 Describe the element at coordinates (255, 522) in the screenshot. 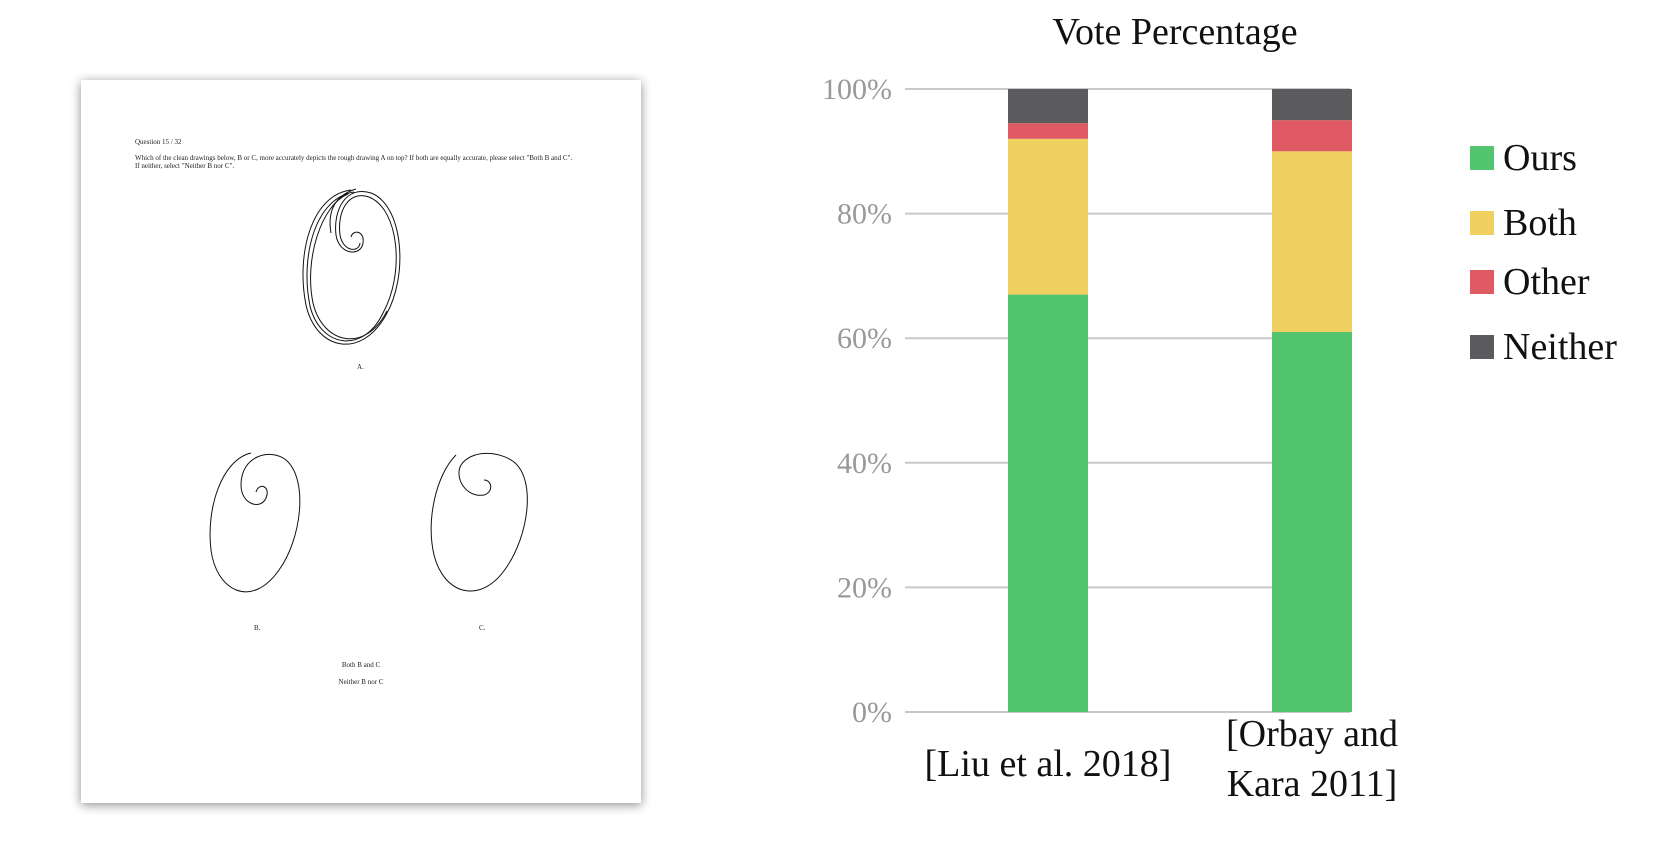

I see `clean-drawing-b` at that location.